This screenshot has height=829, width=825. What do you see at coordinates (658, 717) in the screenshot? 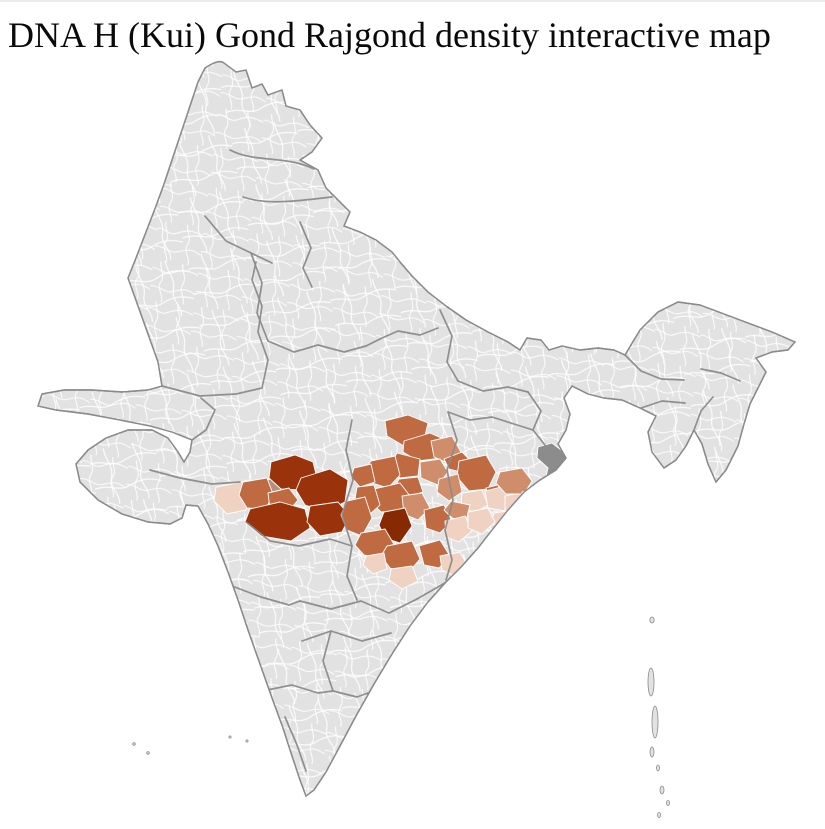
I see `andaman-nicobar-islands` at bounding box center [658, 717].